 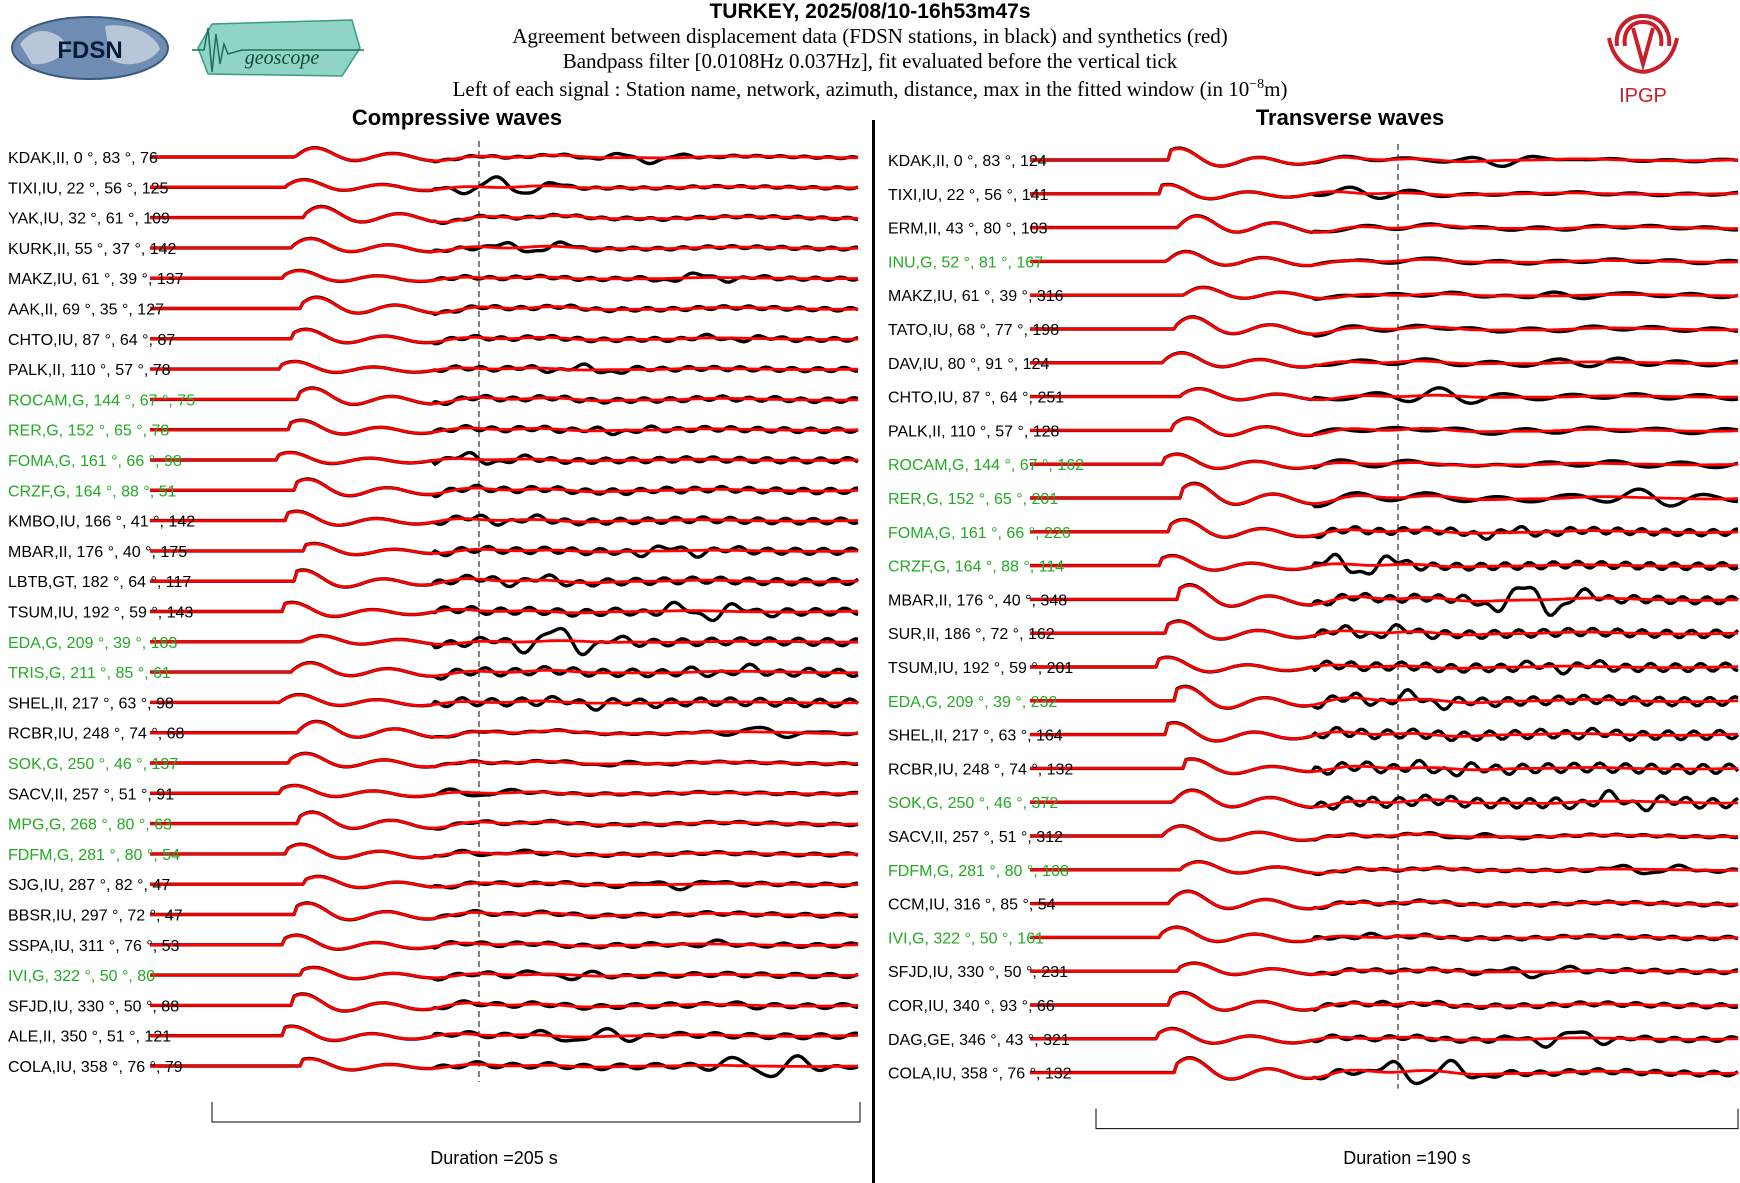 I want to click on station-label: DAG,GE, 346 °, 43 °, 321, so click(x=979, y=1040).